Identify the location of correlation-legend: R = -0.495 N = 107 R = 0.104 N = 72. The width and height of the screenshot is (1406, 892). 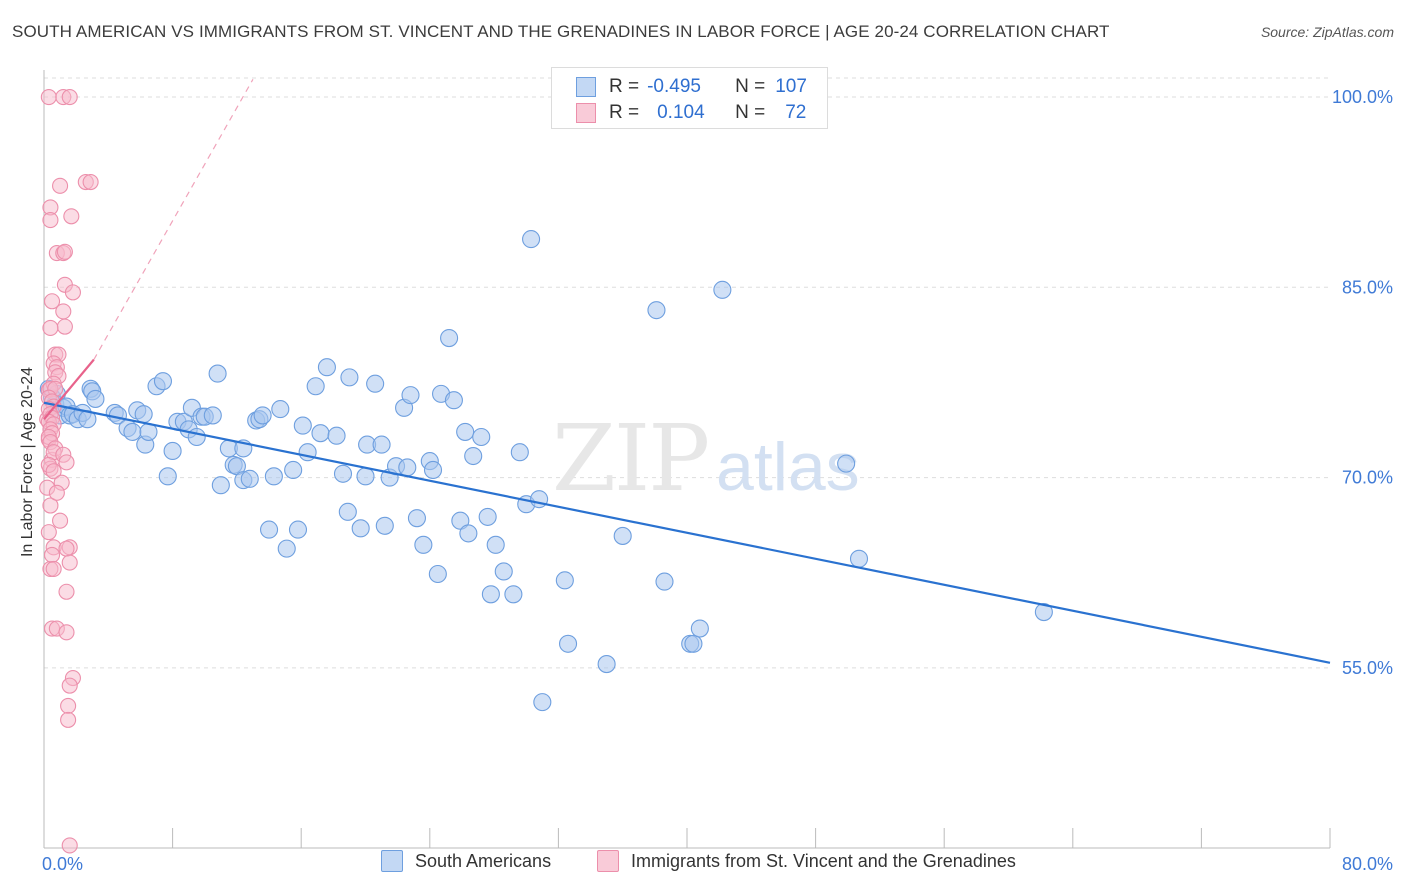
(689, 98).